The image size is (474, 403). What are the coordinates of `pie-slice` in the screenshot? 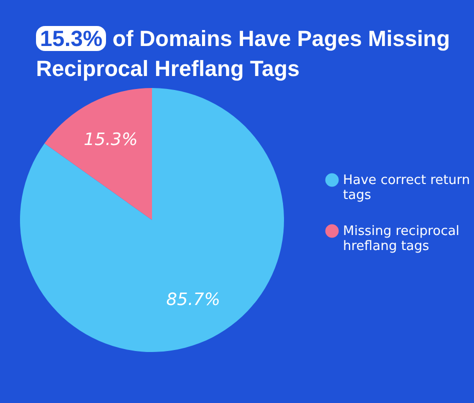 It's located at (98, 154).